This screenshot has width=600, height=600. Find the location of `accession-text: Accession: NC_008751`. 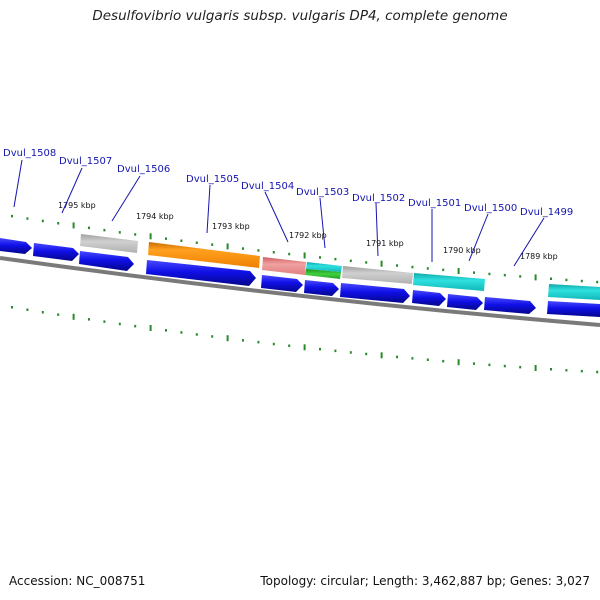

accession-text: Accession: NC_008751 is located at coordinates (77, 581).